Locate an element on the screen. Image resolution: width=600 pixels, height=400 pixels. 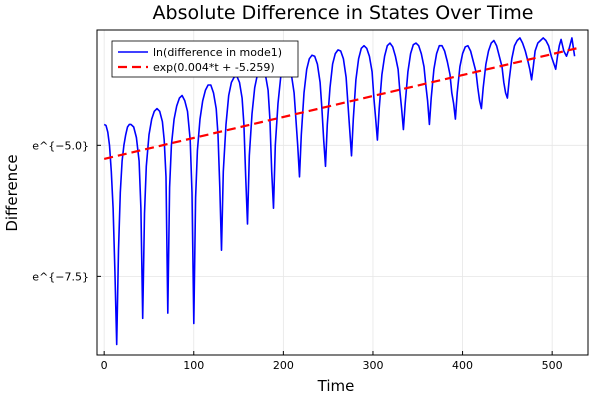
y-tick-label: e^{−7.5} is located at coordinates (60, 276).